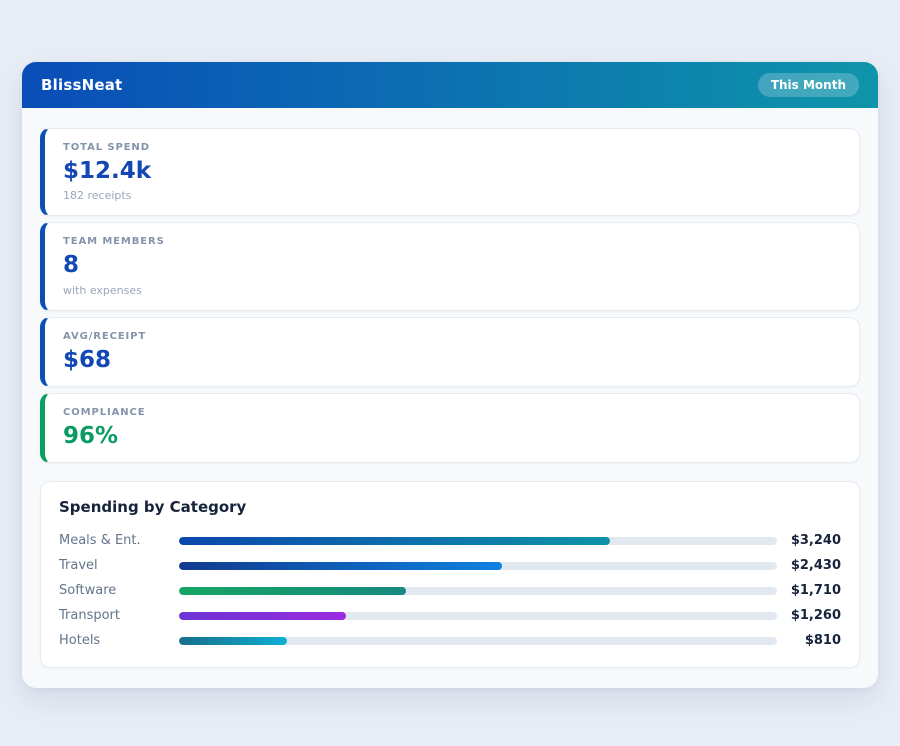  What do you see at coordinates (80, 641) in the screenshot?
I see `category-label: Hotels` at bounding box center [80, 641].